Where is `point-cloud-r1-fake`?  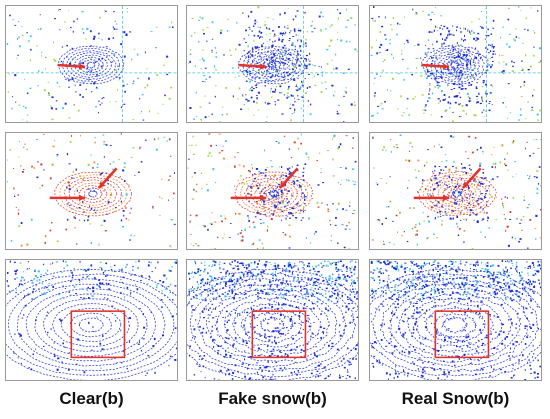
point-cloud-r1-fake is located at coordinates (272, 64).